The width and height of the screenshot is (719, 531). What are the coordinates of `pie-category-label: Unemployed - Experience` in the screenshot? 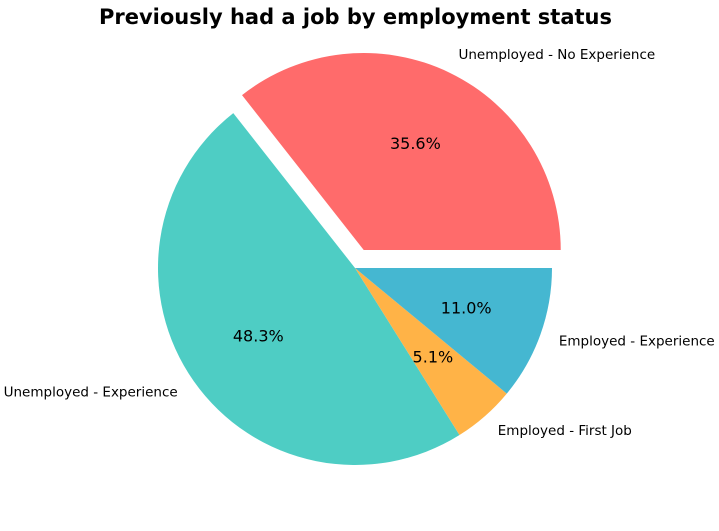 It's located at (91, 393).